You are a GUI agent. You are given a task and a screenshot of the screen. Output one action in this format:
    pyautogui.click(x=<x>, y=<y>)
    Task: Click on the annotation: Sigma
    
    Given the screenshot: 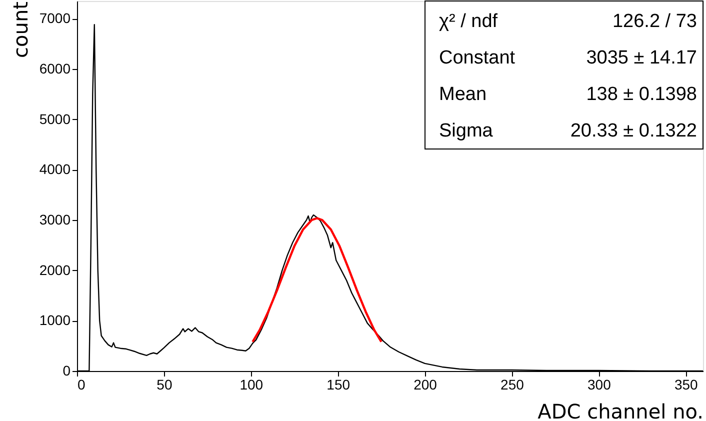 What is the action you would take?
    pyautogui.click(x=466, y=131)
    